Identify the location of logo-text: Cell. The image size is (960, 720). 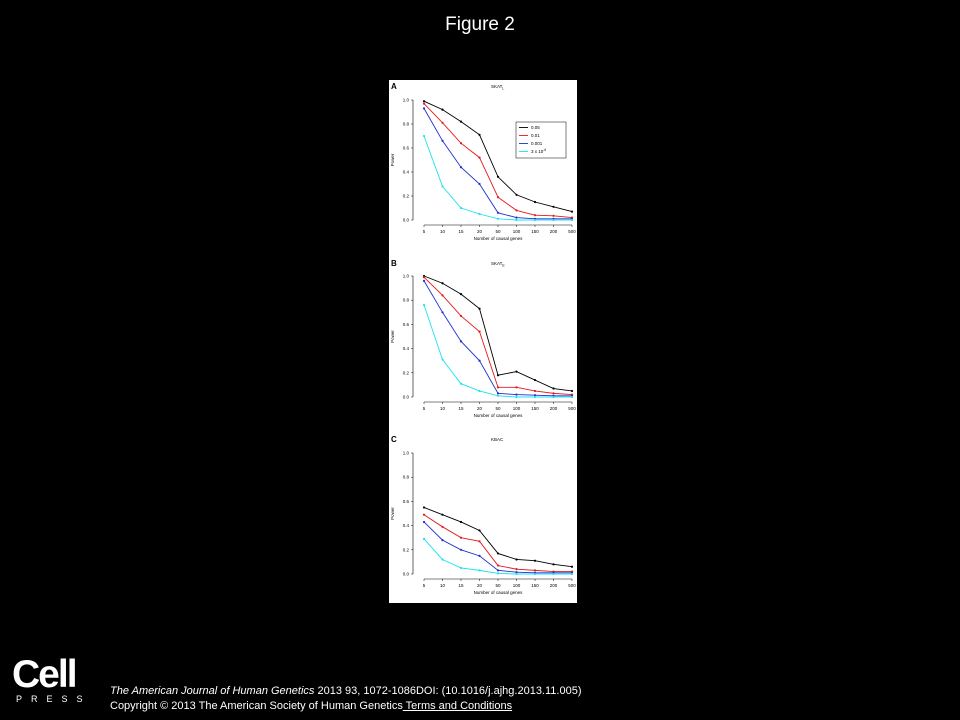
(45, 674).